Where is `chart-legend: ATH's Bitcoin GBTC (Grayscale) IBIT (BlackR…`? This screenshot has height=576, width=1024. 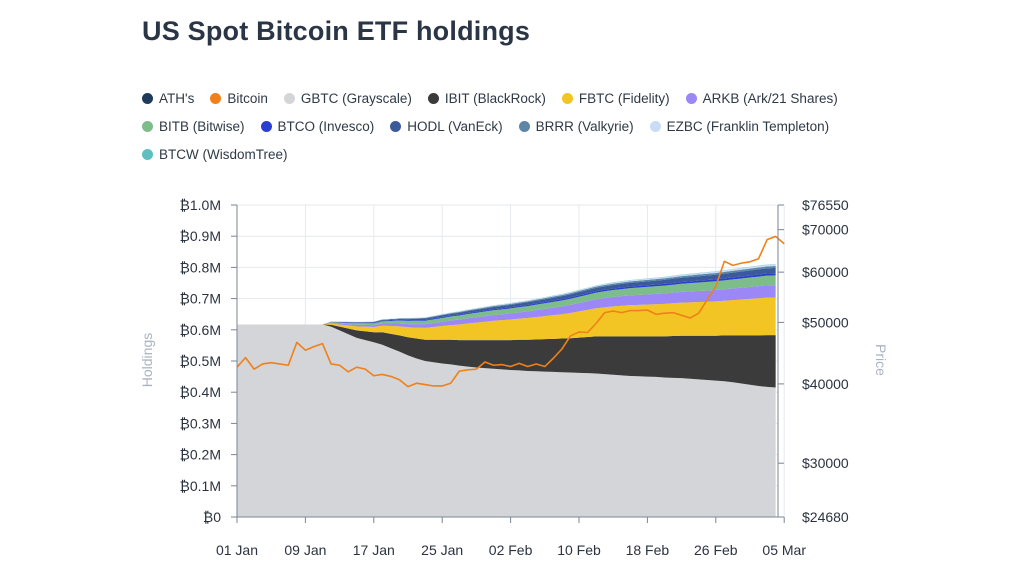 chart-legend: ATH's Bitcoin GBTC (Grayscale) IBIT (BlackR… is located at coordinates (522, 126).